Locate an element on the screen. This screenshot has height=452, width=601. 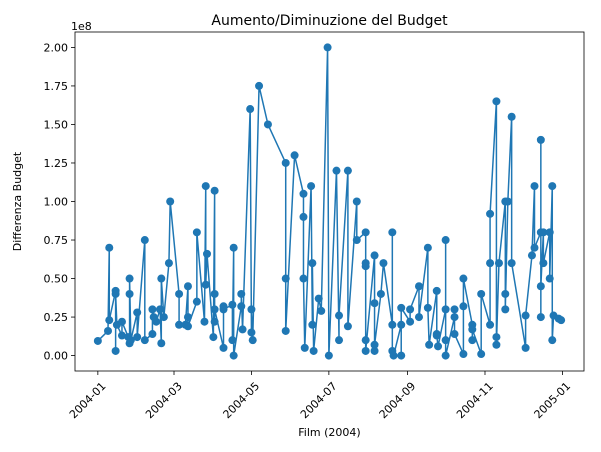
x-axis-label: Film (2004) is located at coordinates (329, 432).